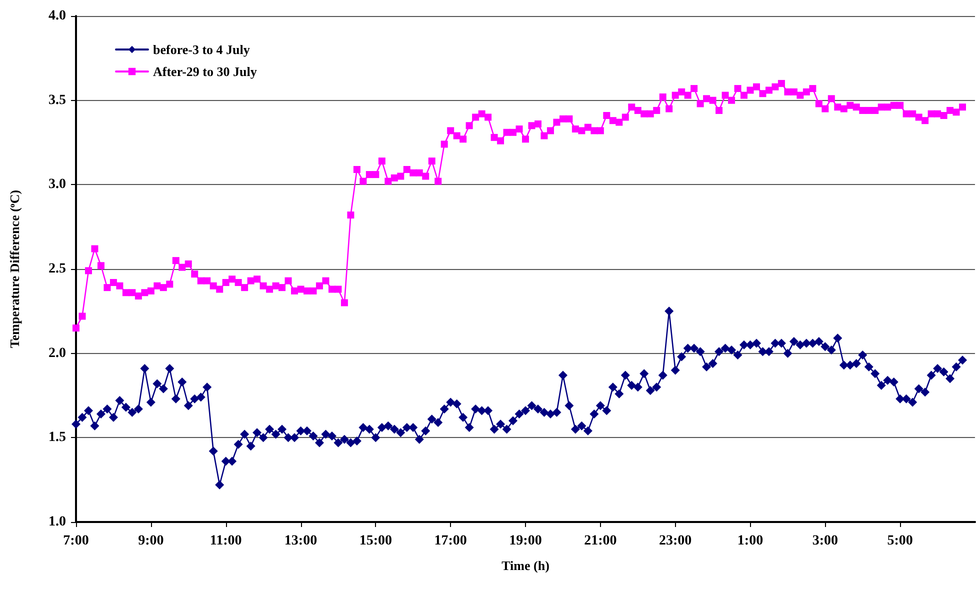  I want to click on y-tick-label: 1.0, so click(57, 522).